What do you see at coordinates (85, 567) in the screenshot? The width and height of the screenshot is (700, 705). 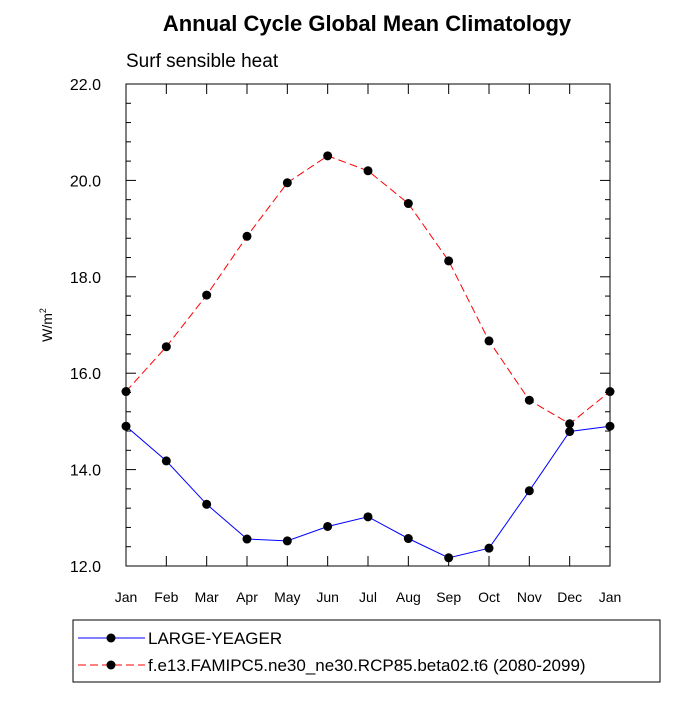 I see `y-tick-label: 12.0` at bounding box center [85, 567].